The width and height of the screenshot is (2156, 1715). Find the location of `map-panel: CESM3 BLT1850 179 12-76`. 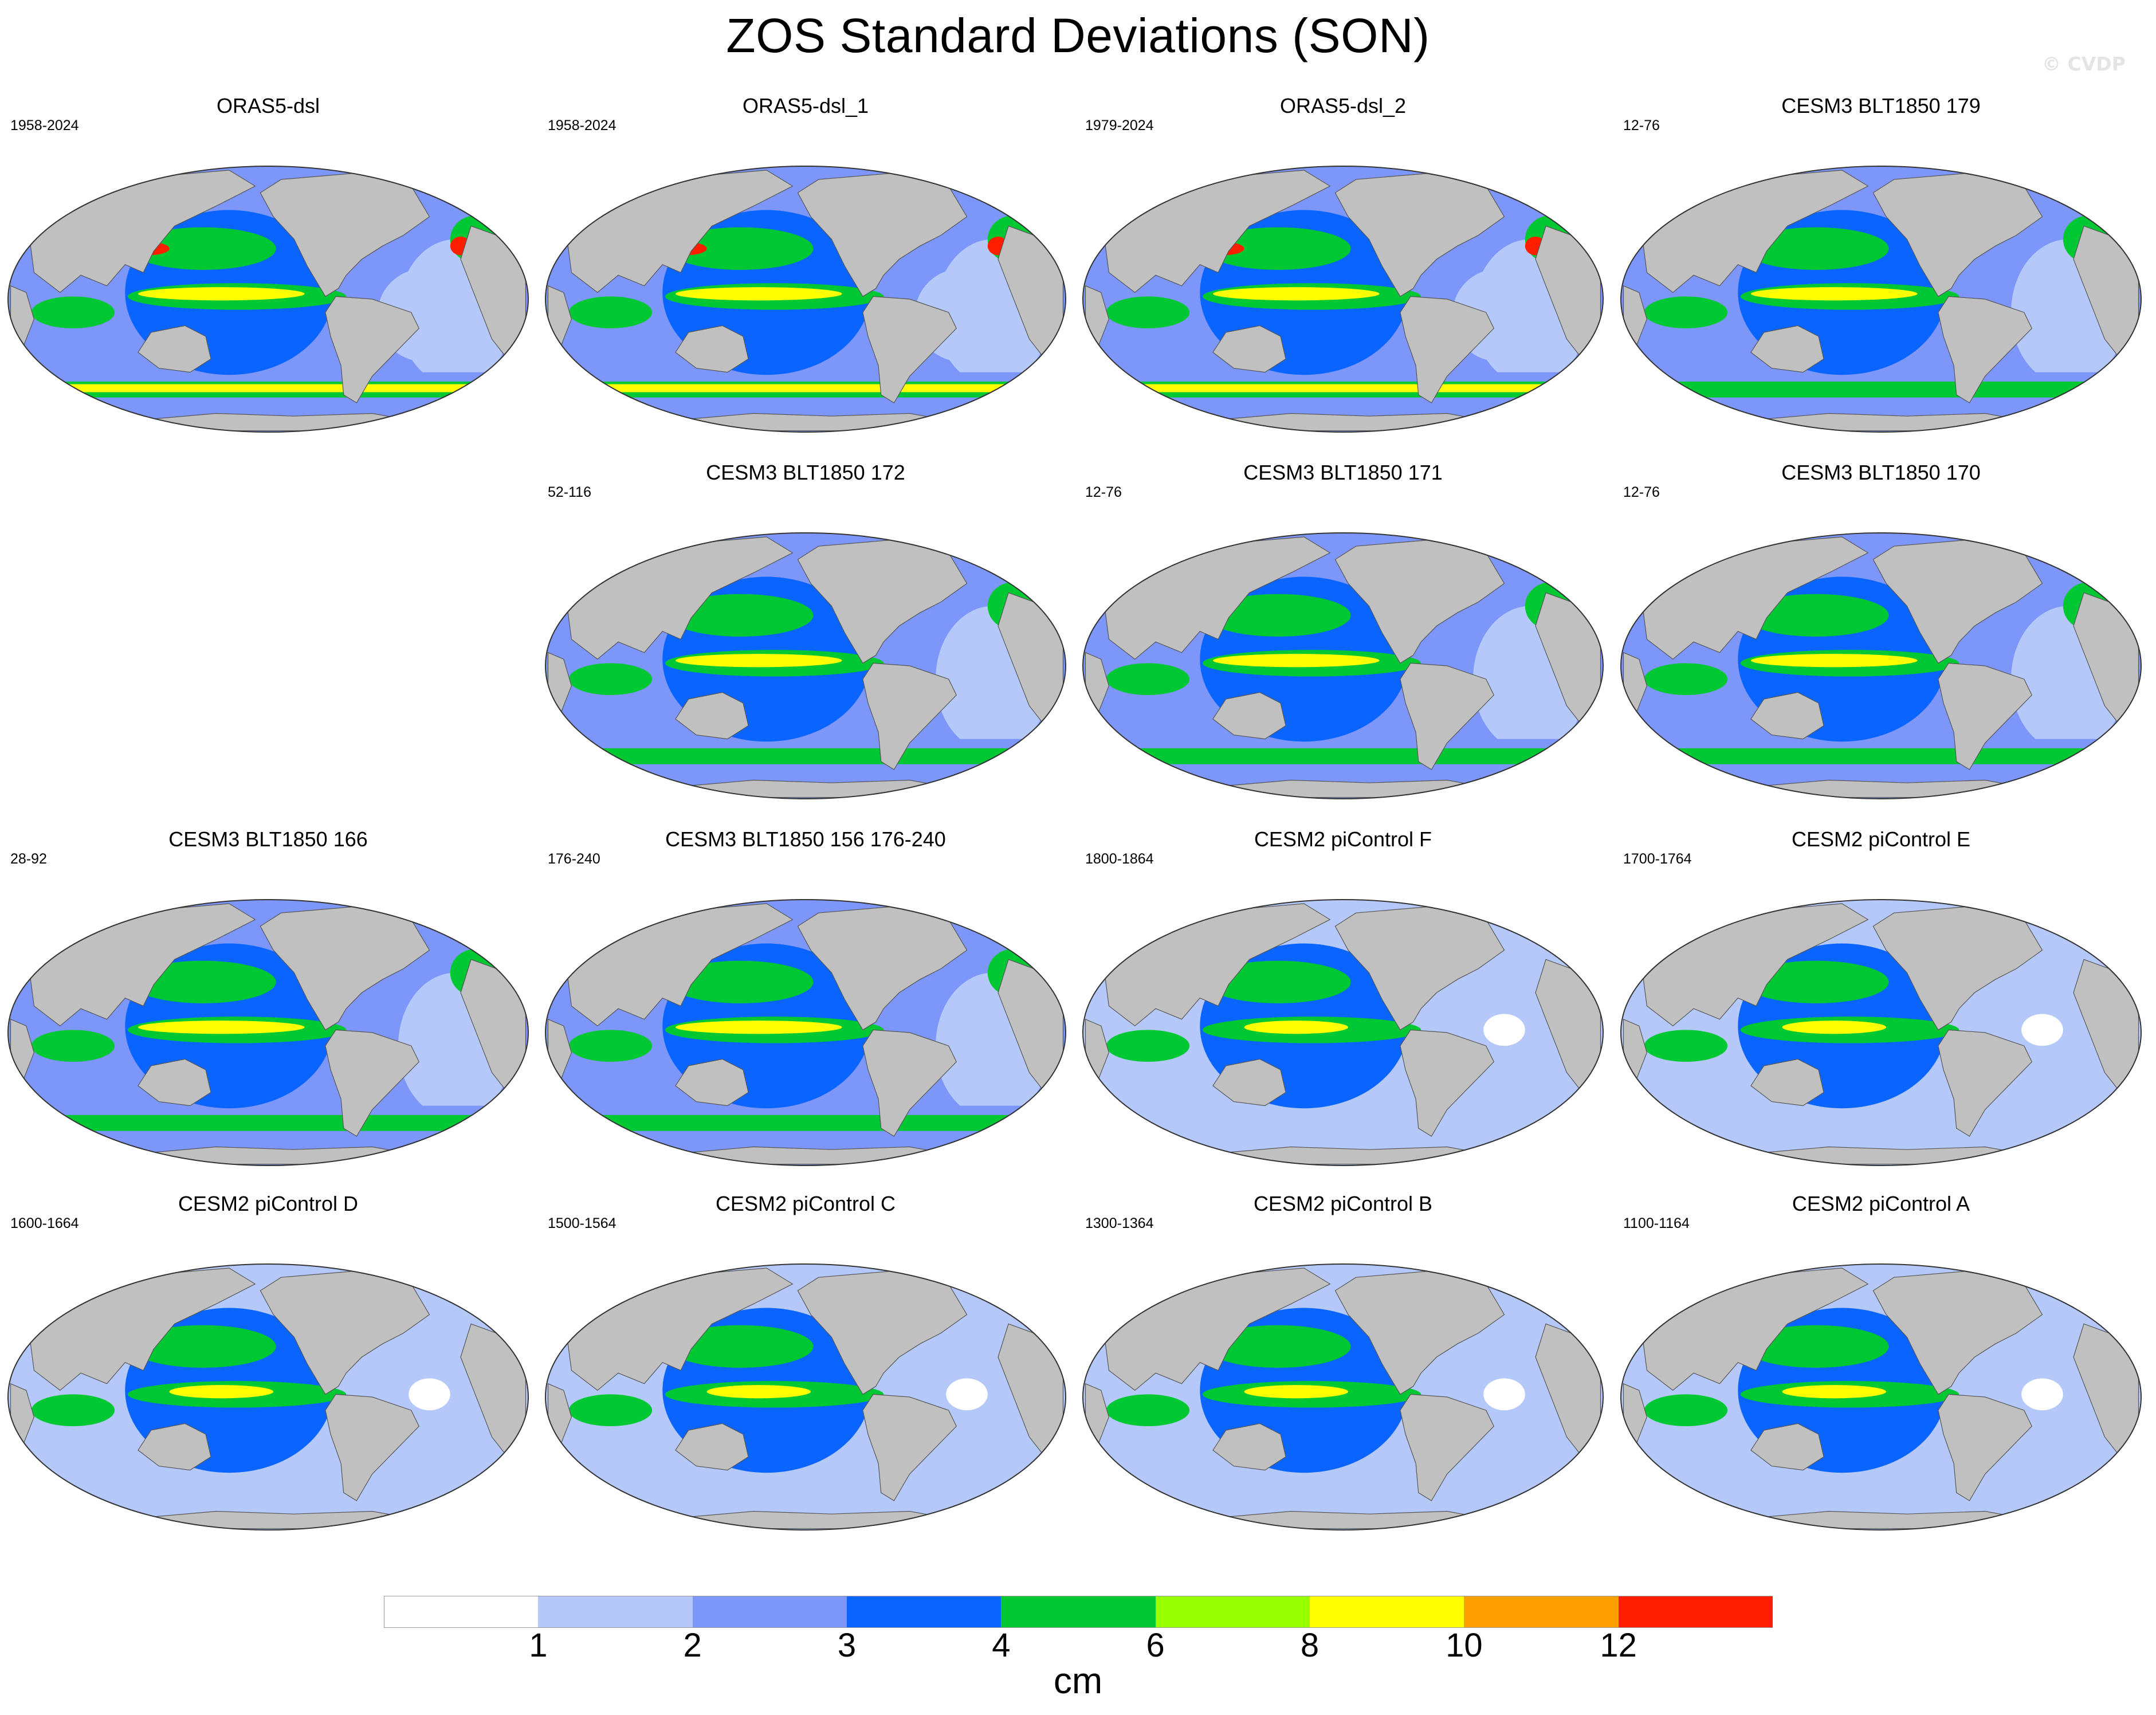

map-panel: CESM3 BLT1850 179 12-76 is located at coordinates (1881, 268).